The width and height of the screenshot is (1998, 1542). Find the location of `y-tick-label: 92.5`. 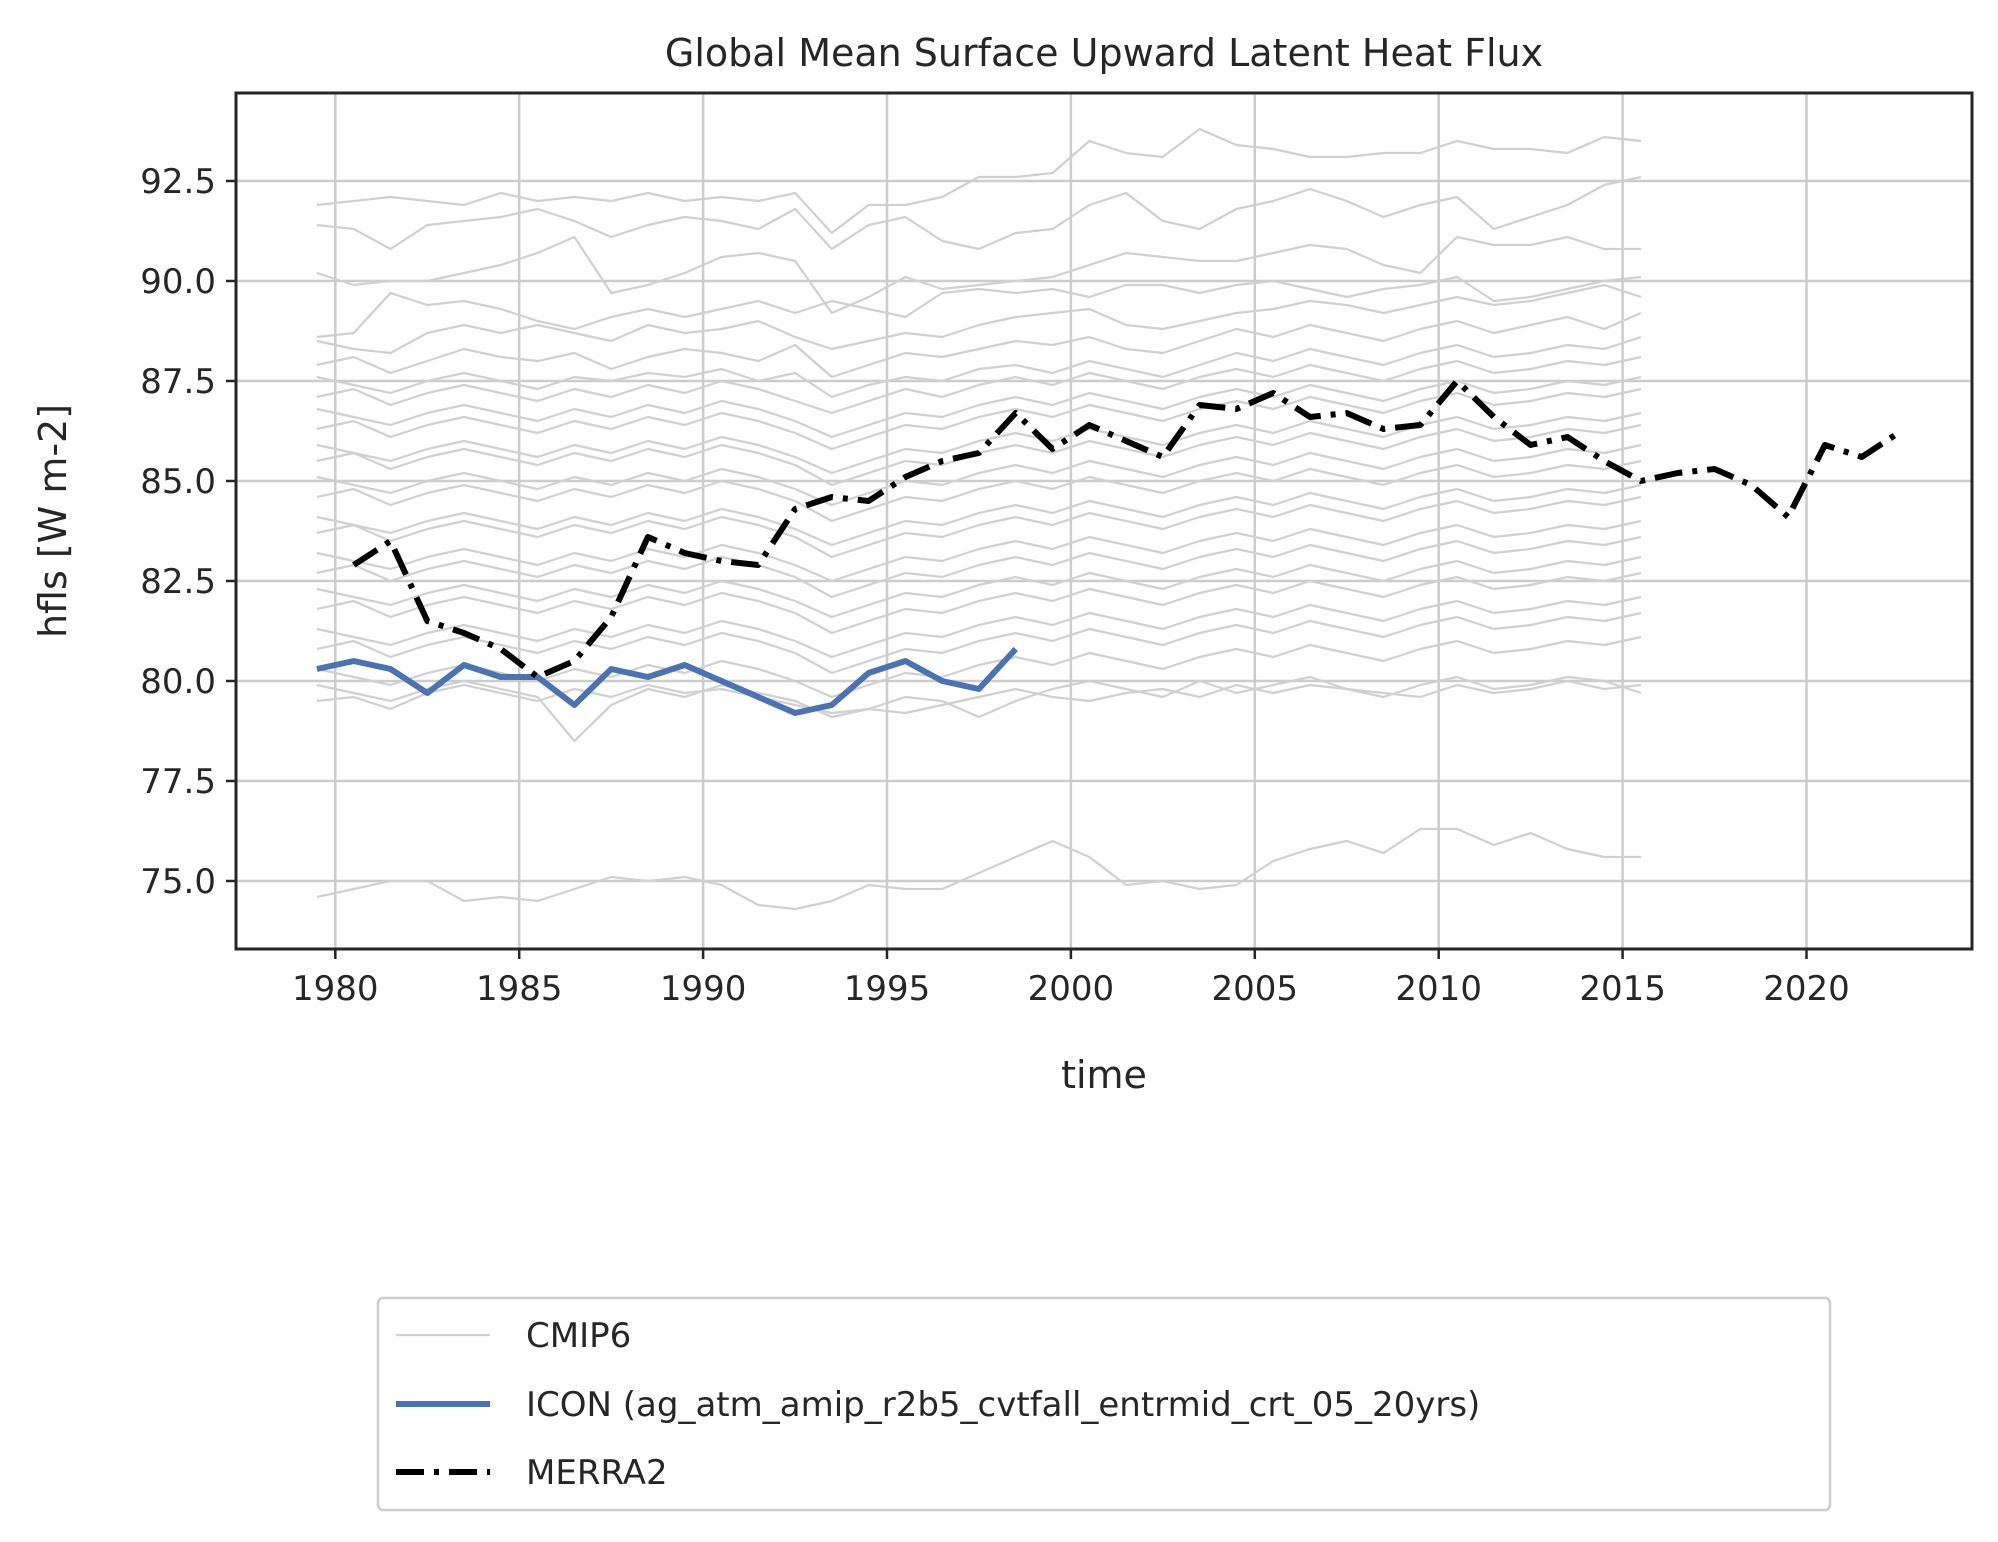

y-tick-label: 92.5 is located at coordinates (178, 182).